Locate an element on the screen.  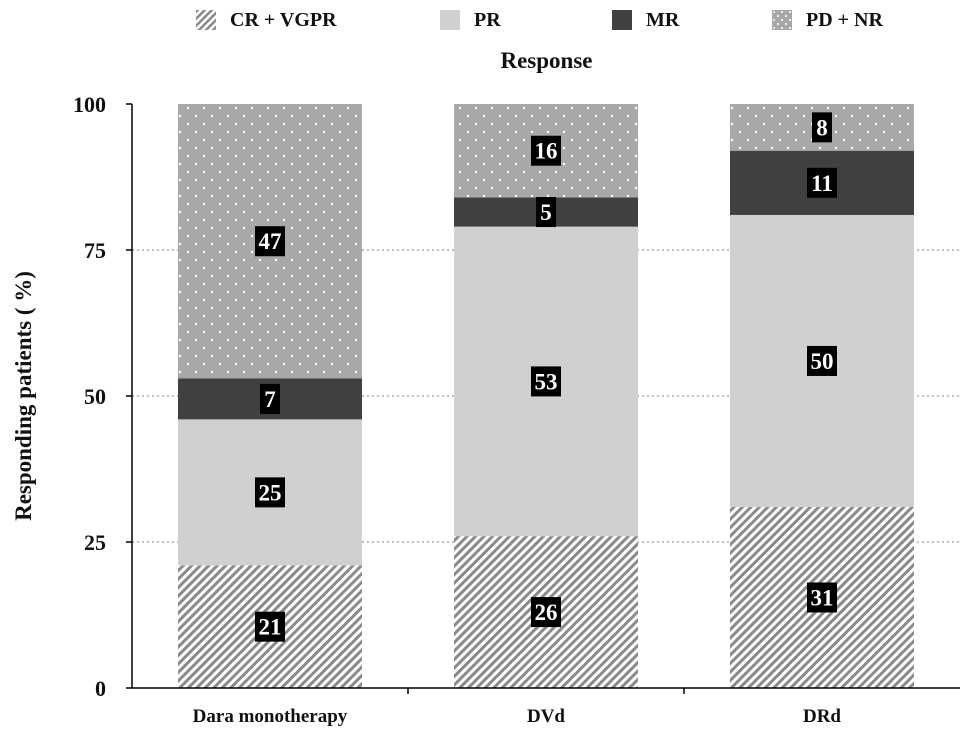
legend-item-pr: PR is located at coordinates (470, 20).